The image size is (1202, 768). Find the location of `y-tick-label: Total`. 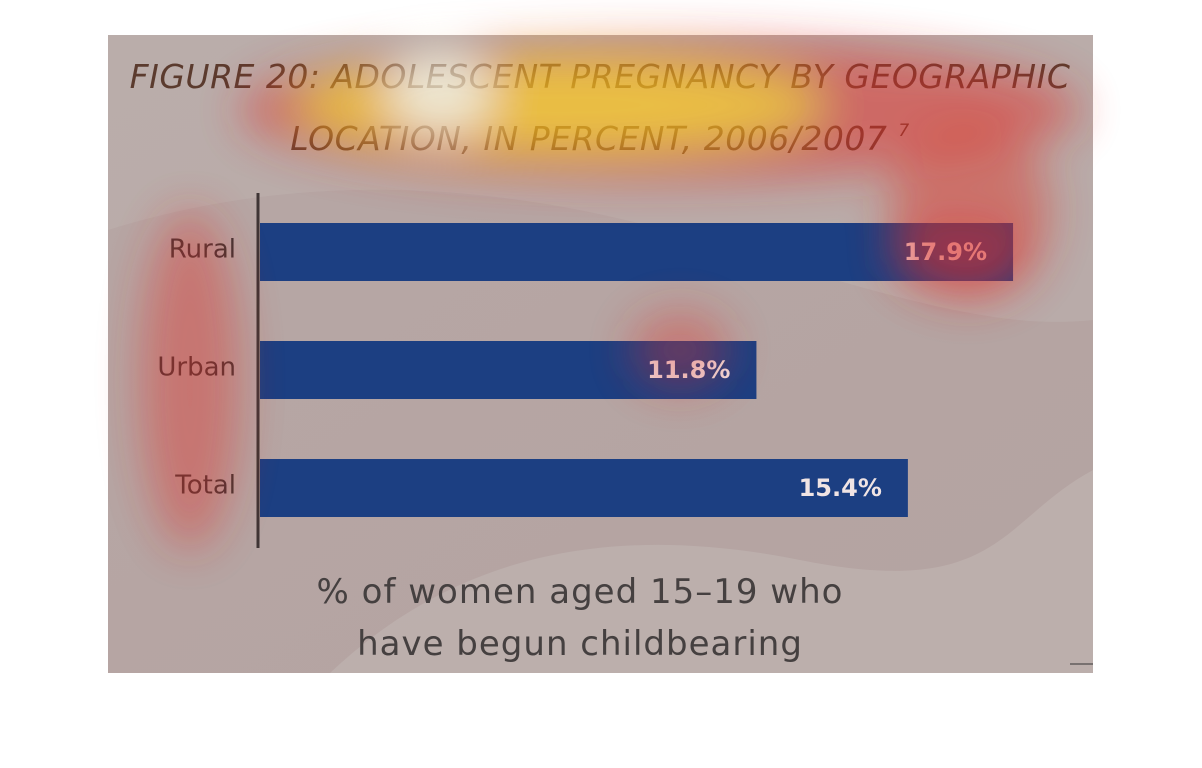

y-tick-label: Total is located at coordinates (205, 486).